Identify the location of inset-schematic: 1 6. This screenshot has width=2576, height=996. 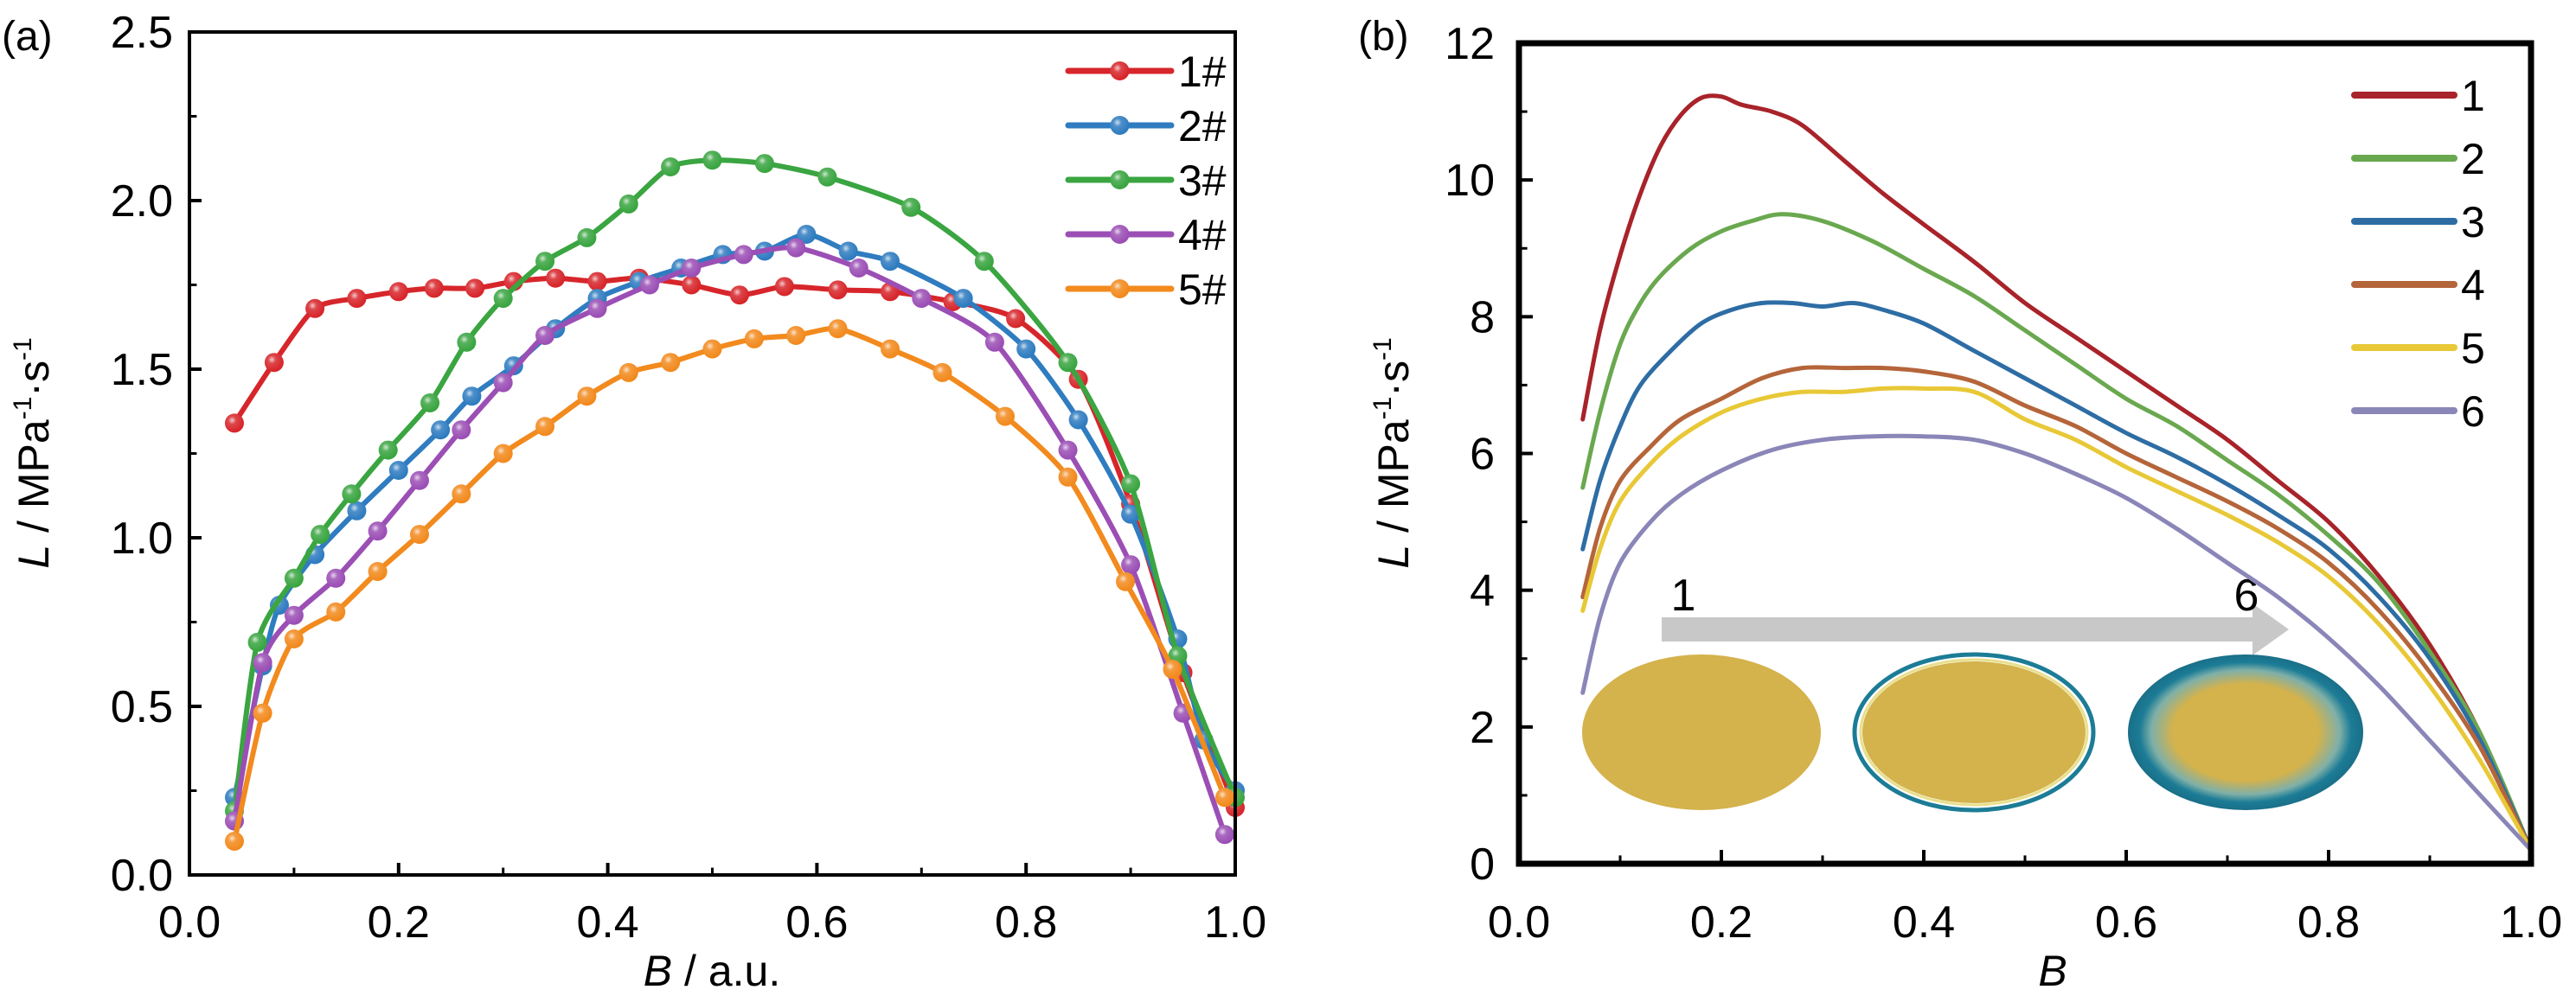
(1972, 692).